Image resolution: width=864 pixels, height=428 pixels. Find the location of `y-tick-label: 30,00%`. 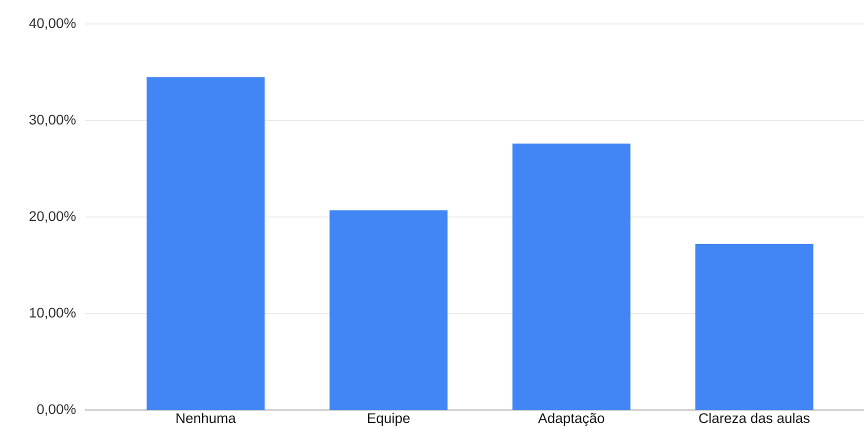

y-tick-label: 30,00% is located at coordinates (52, 120).